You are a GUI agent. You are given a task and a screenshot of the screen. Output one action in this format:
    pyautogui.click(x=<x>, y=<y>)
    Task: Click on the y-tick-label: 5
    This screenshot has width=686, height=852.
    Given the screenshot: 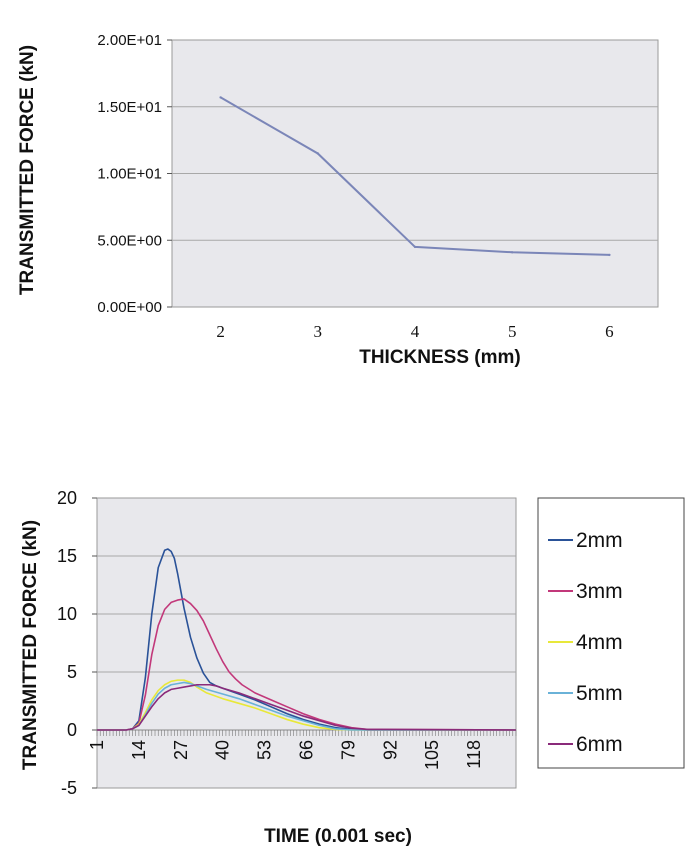 What is the action you would take?
    pyautogui.click(x=72, y=672)
    